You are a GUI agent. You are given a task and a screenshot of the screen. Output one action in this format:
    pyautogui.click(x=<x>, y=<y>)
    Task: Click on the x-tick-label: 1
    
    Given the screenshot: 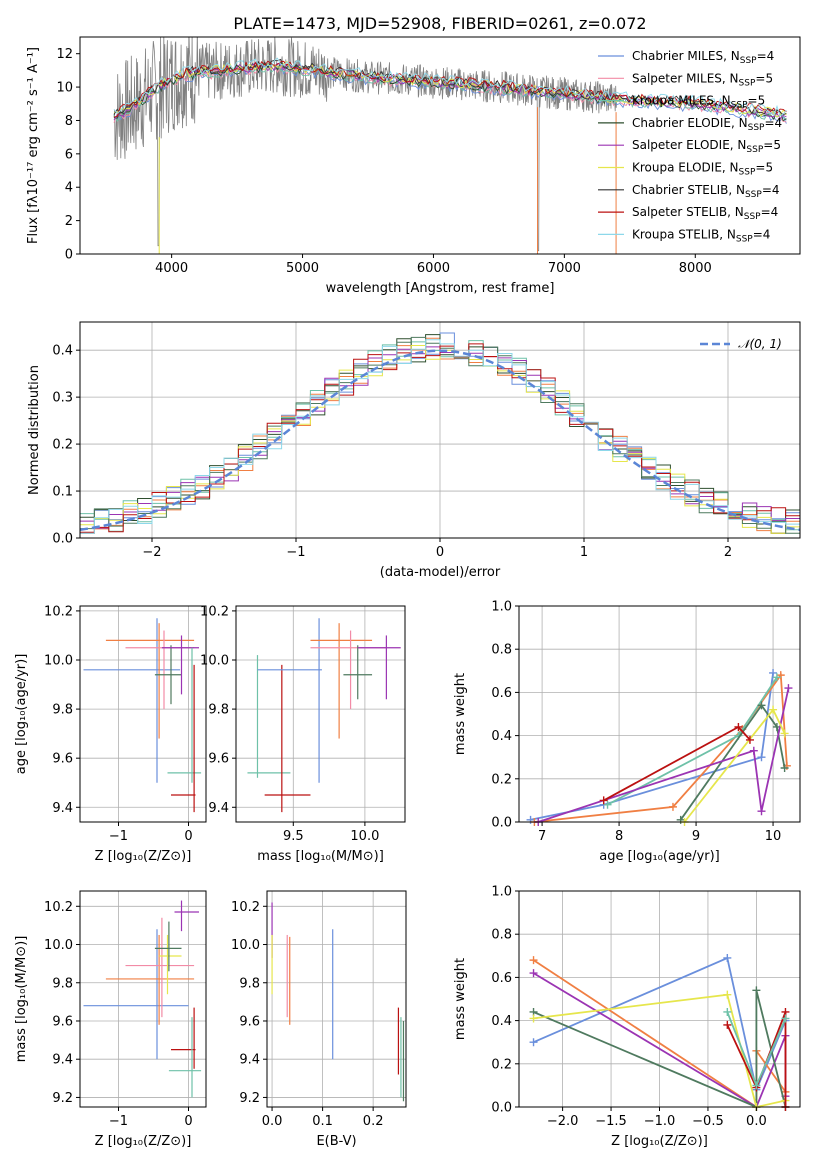 What is the action you would take?
    pyautogui.click(x=584, y=552)
    